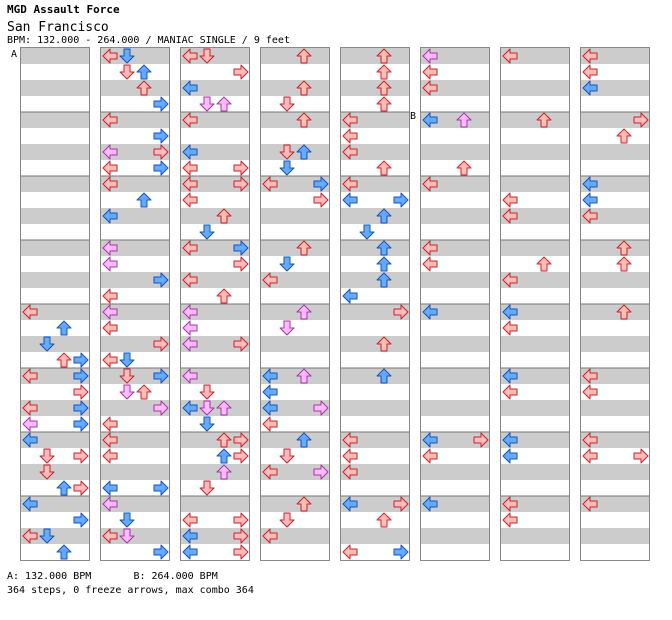 This screenshot has height=620, width=672. What do you see at coordinates (321, 472) in the screenshot?
I see `right-arrow-pink` at bounding box center [321, 472].